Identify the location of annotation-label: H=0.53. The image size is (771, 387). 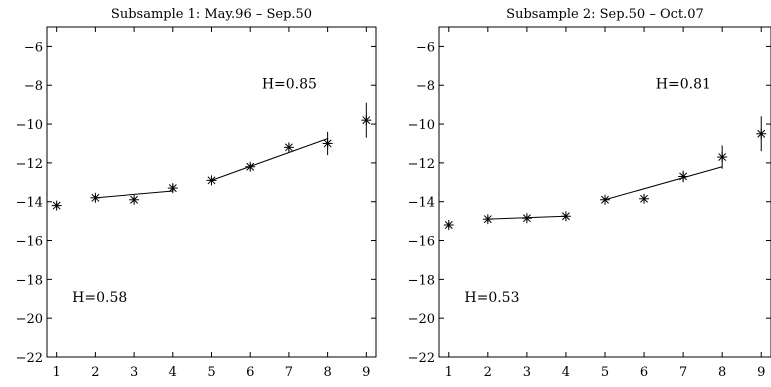
(491, 298).